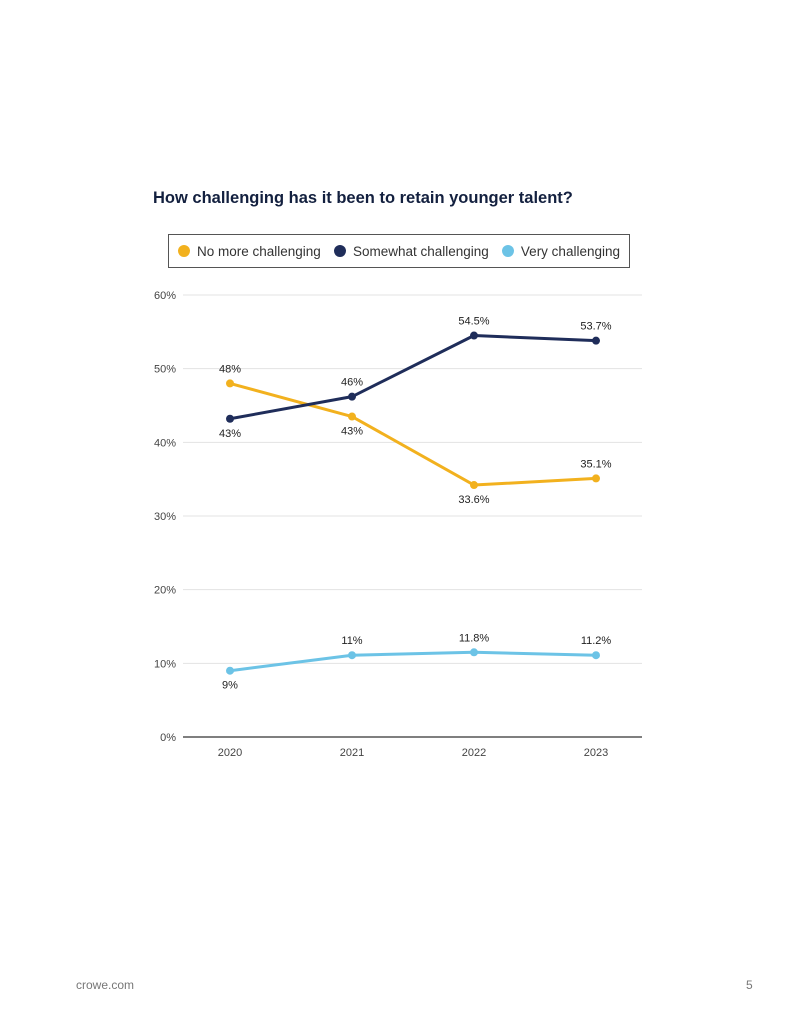 The width and height of the screenshot is (800, 1035). I want to click on data-label: 53.7%, so click(595, 327).